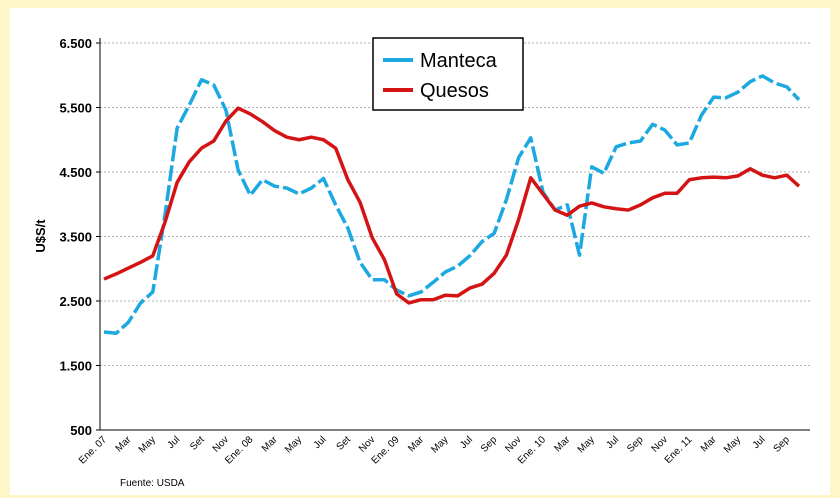  What do you see at coordinates (75, 237) in the screenshot?
I see `y-tick-label: 3.500` at bounding box center [75, 237].